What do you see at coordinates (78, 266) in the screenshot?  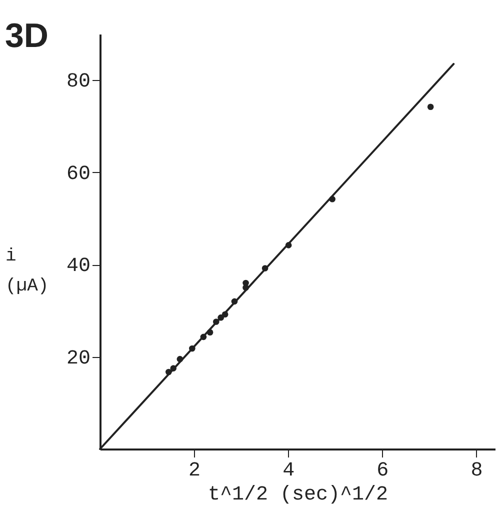 I see `y-tick-label: 40` at bounding box center [78, 266].